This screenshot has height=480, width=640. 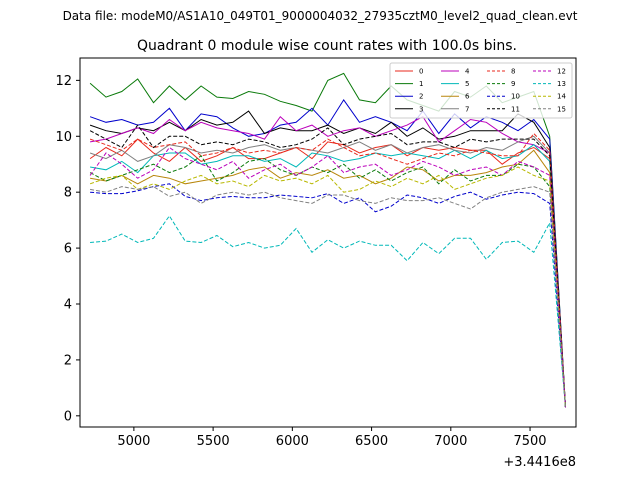 What do you see at coordinates (68, 360) in the screenshot?
I see `y-tick-label-2: 2` at bounding box center [68, 360].